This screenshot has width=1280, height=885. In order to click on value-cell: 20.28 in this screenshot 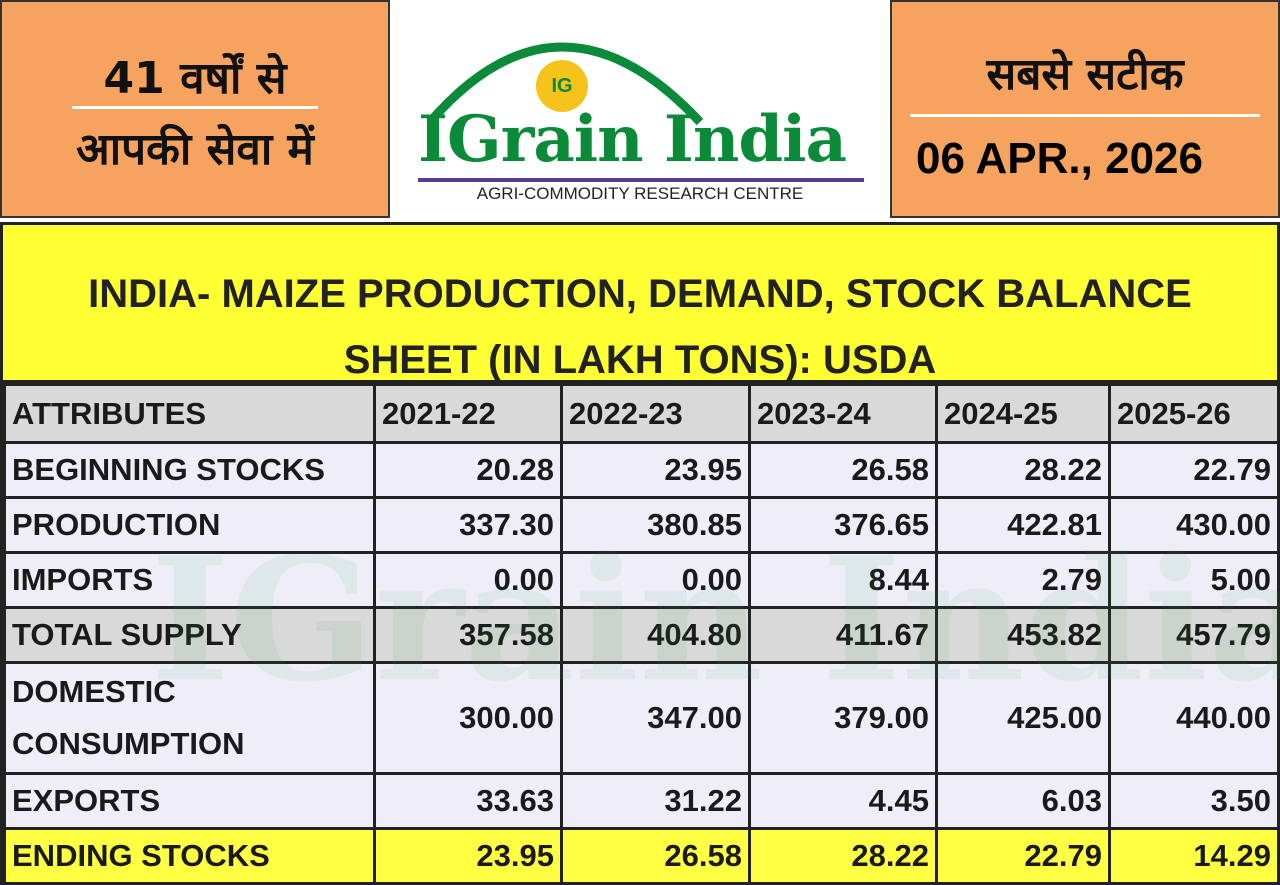, I will do `click(468, 470)`.